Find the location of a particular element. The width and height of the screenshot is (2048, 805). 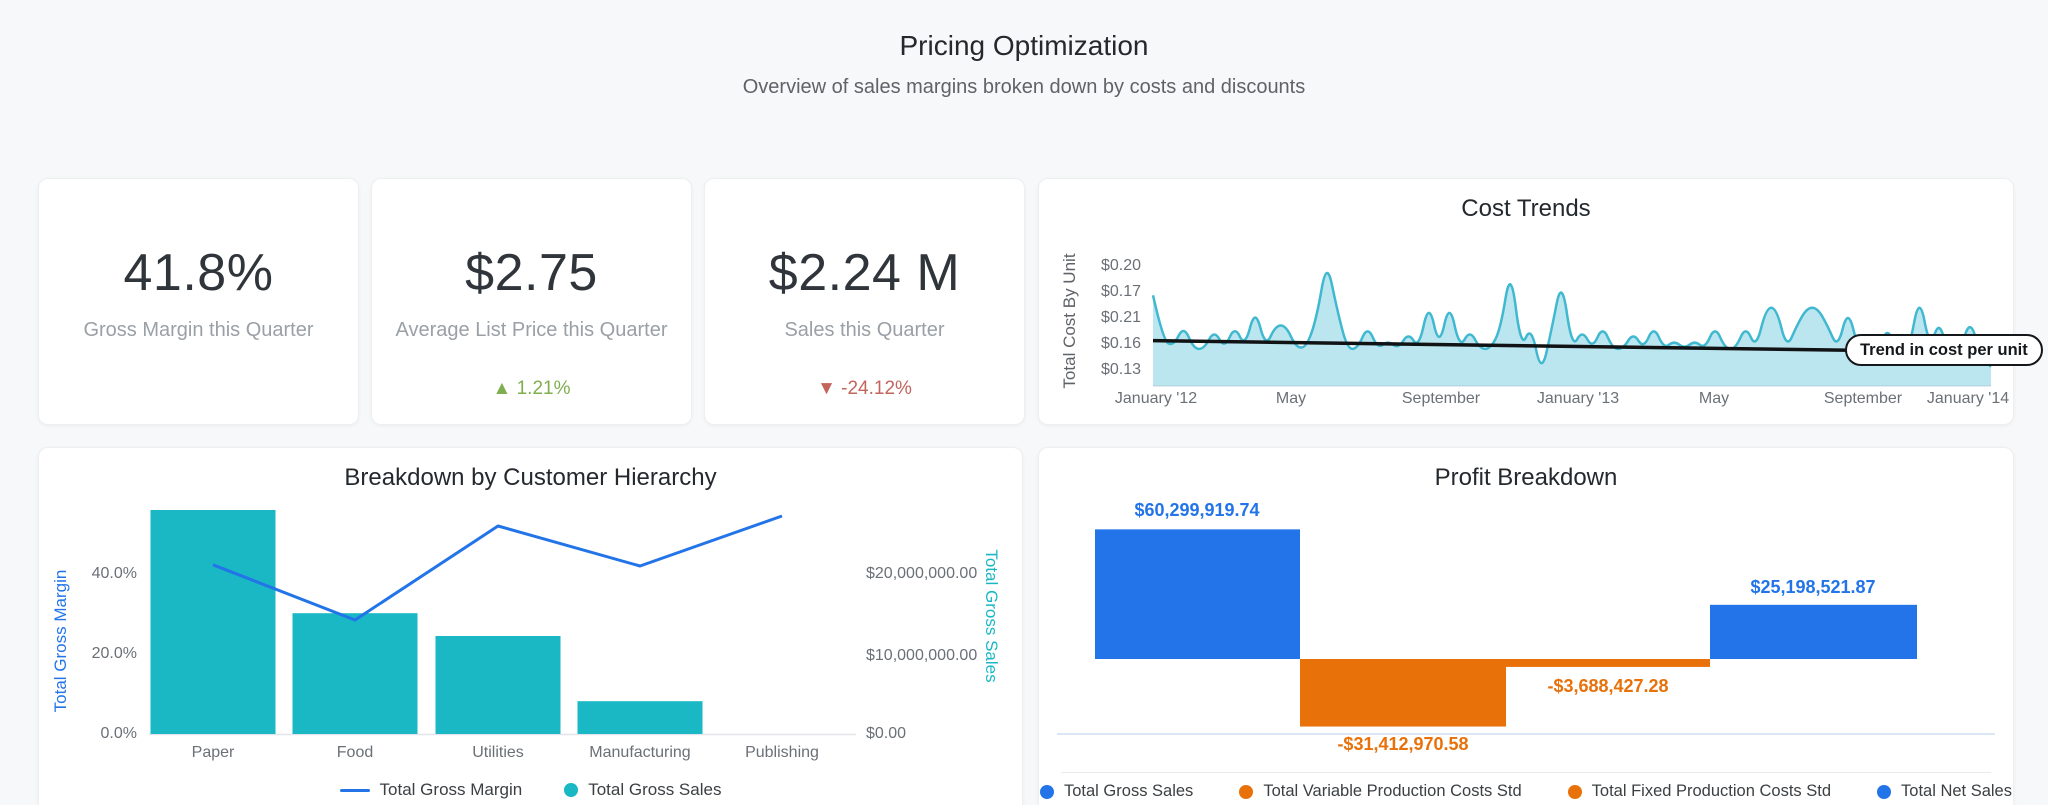

kpi-label: Sales this Quarter is located at coordinates (864, 330).